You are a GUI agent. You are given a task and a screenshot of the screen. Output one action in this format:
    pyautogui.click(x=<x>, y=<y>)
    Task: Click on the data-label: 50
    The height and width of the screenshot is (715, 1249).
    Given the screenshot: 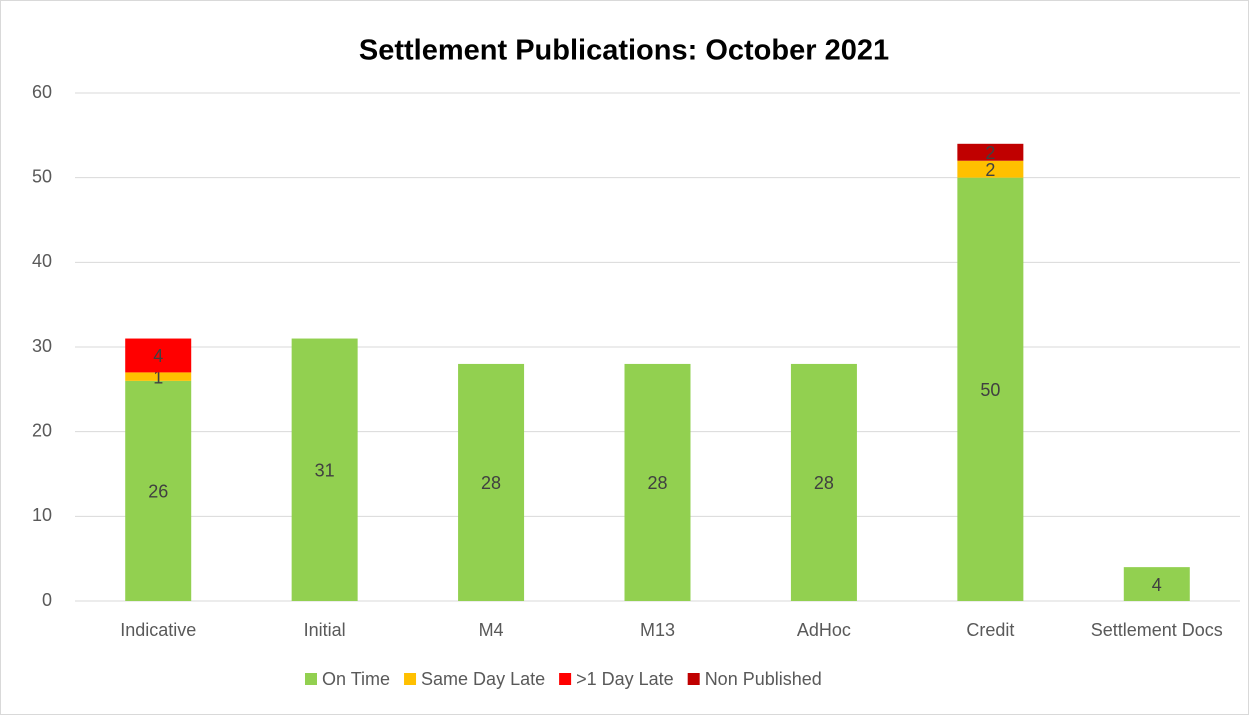 What is the action you would take?
    pyautogui.click(x=990, y=390)
    